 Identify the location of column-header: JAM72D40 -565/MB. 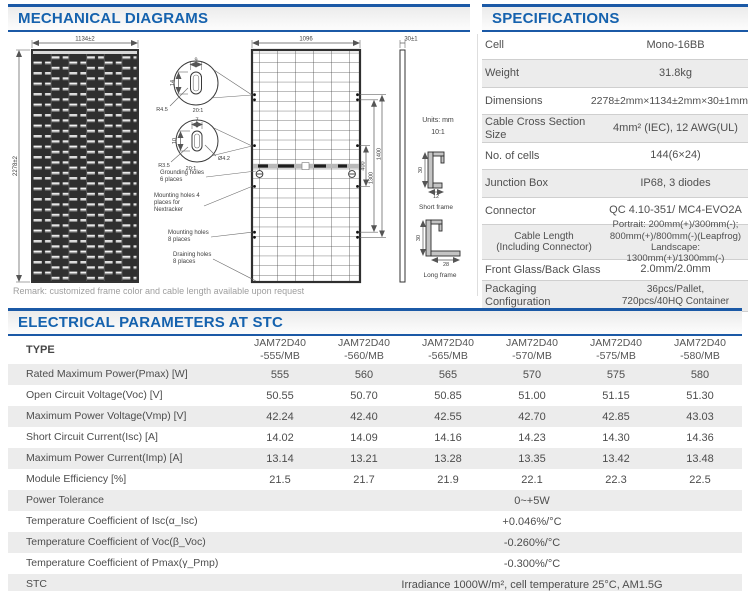
(448, 349).